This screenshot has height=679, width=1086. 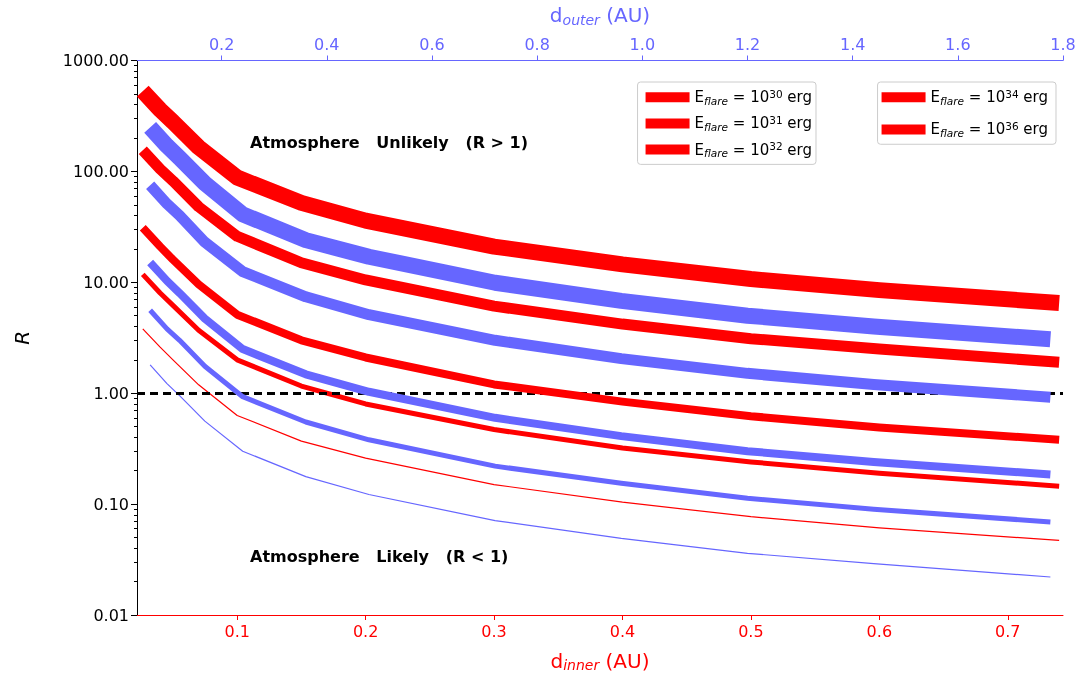 I want to click on annotation: Atmosphere Likely (R < 1), so click(x=379, y=556).